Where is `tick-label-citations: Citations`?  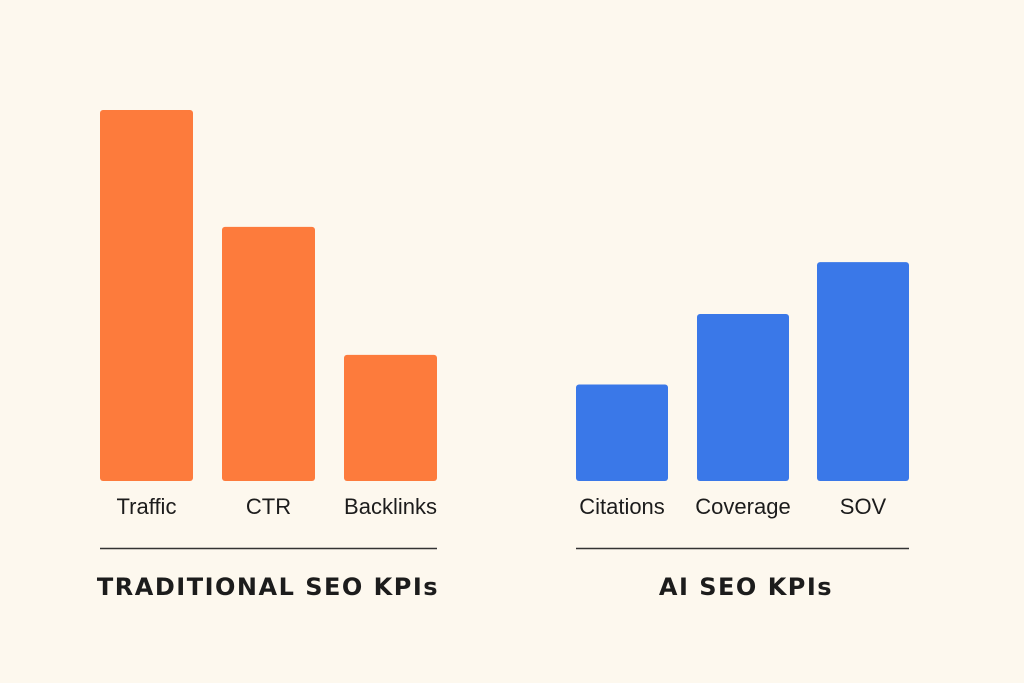
tick-label-citations: Citations is located at coordinates (622, 506).